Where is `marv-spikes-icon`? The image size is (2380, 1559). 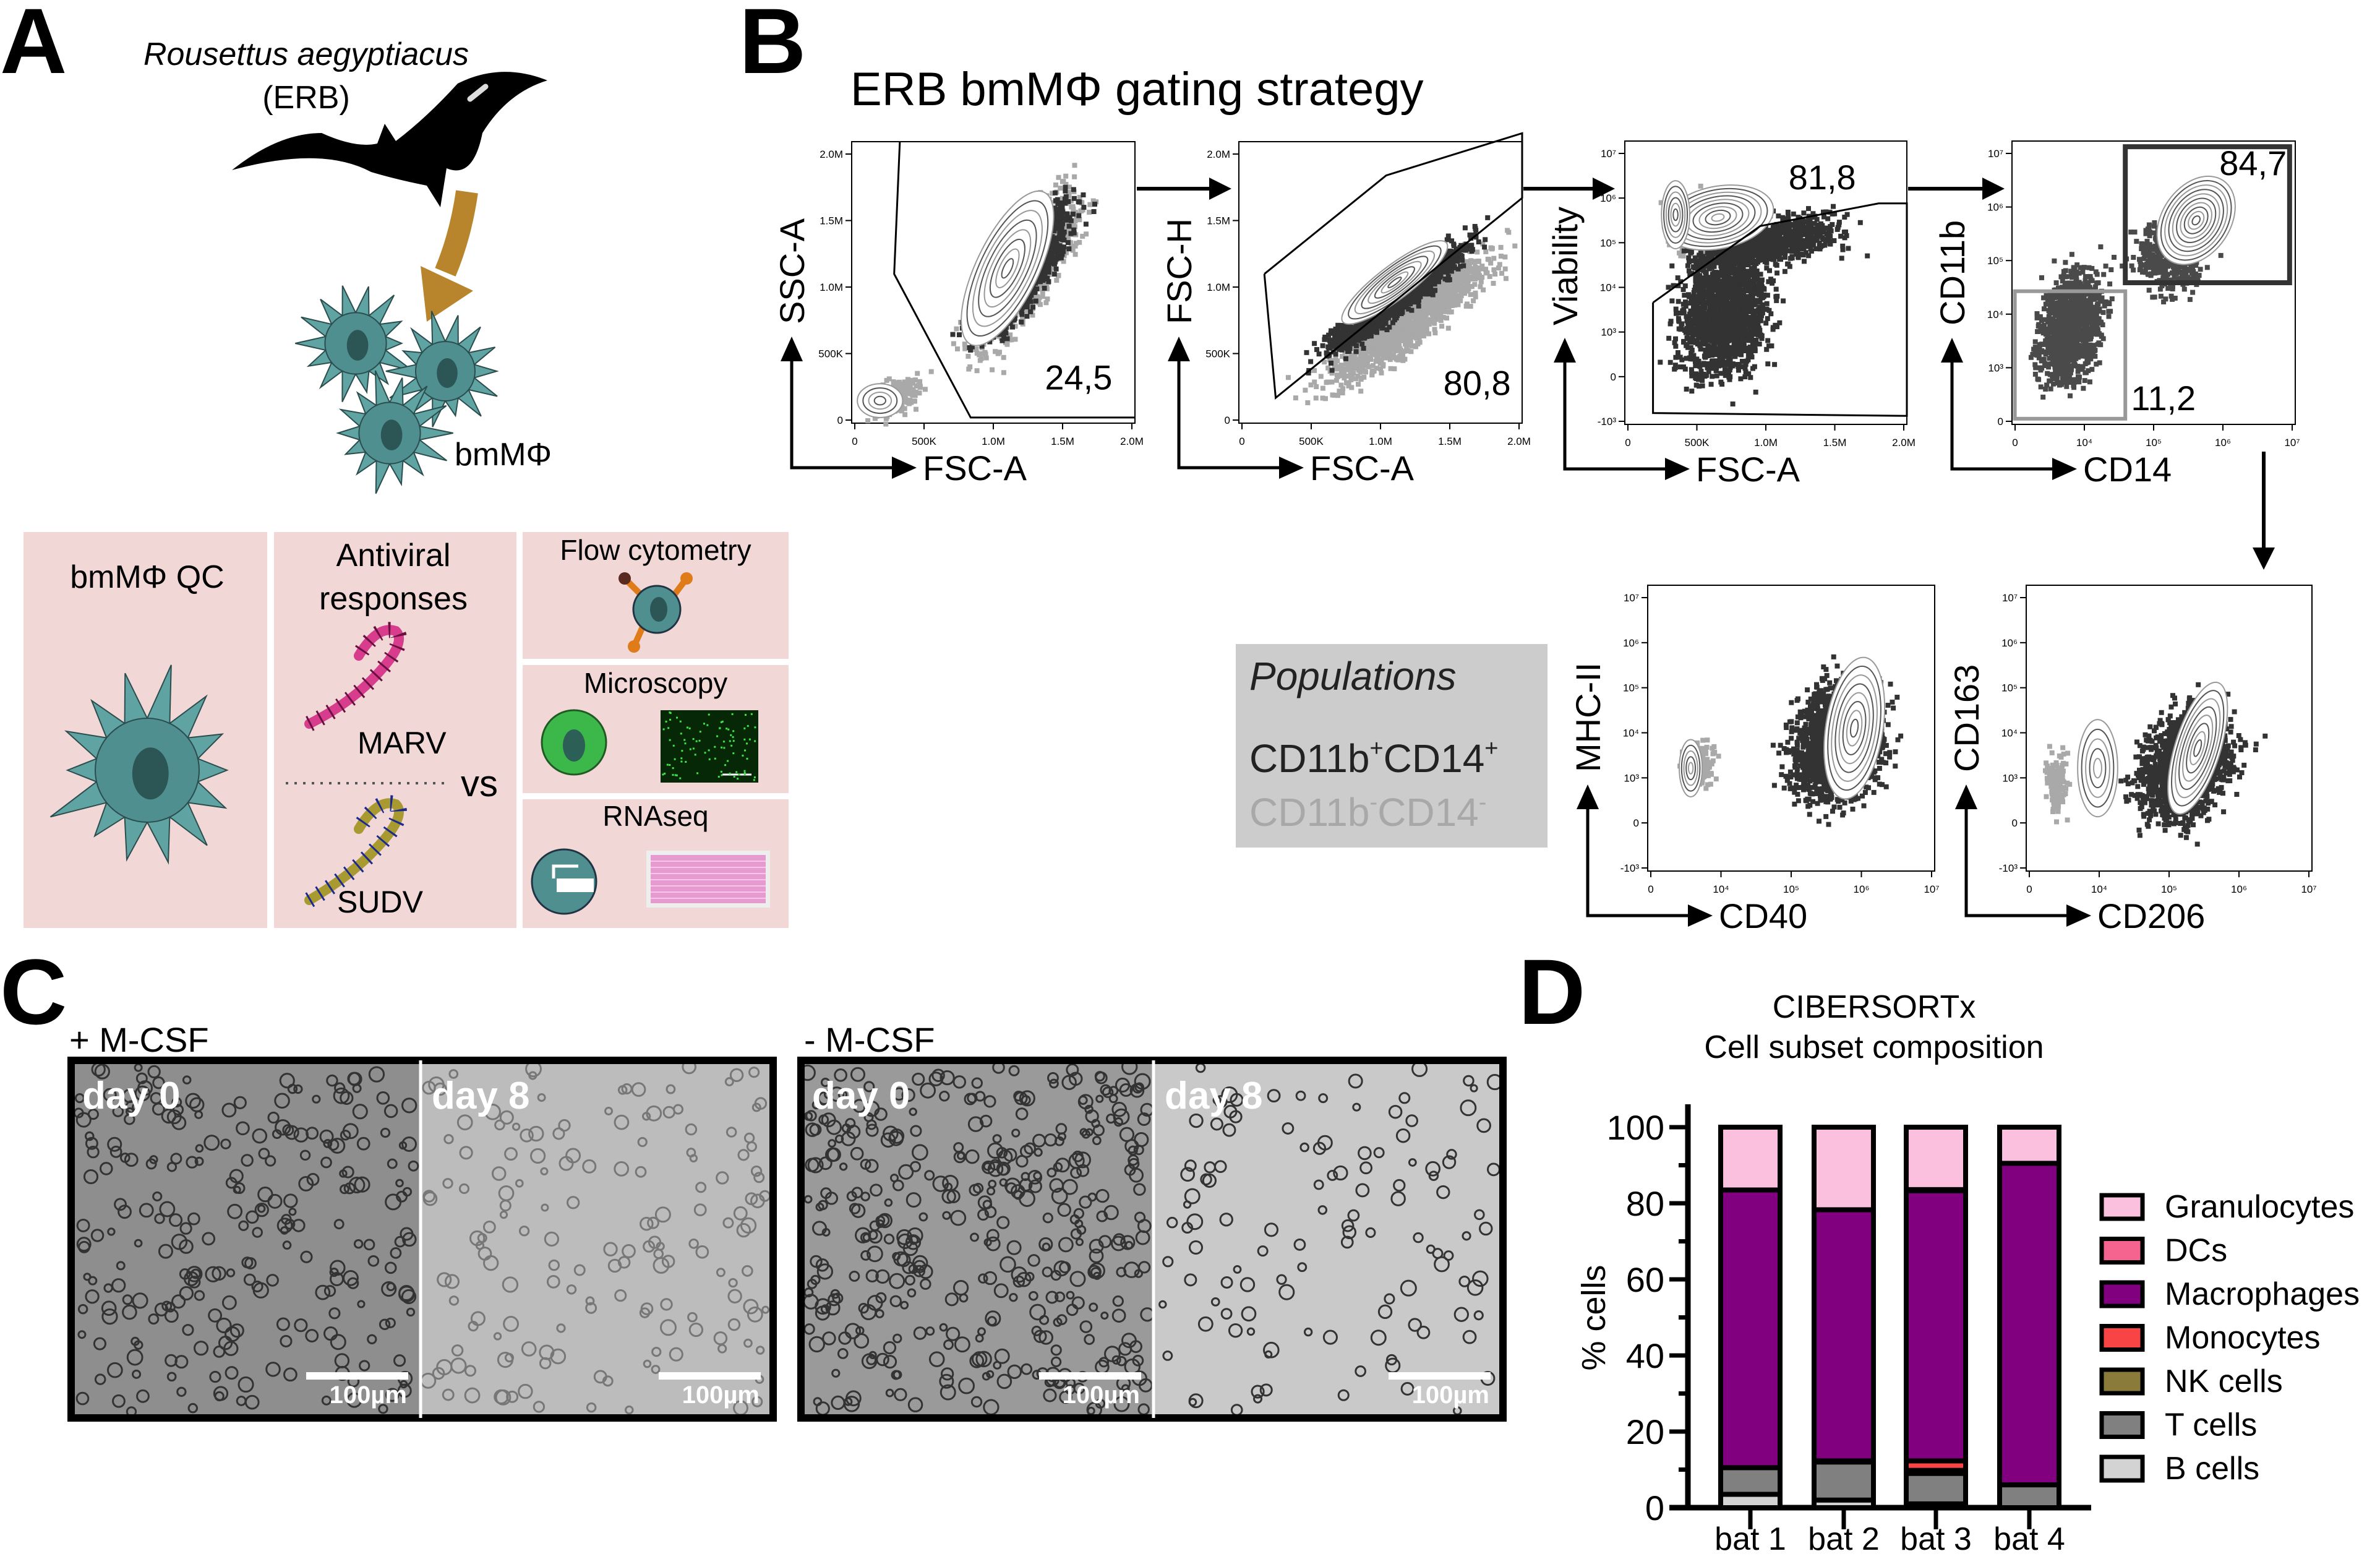
marv-spikes-icon is located at coordinates (356, 676).